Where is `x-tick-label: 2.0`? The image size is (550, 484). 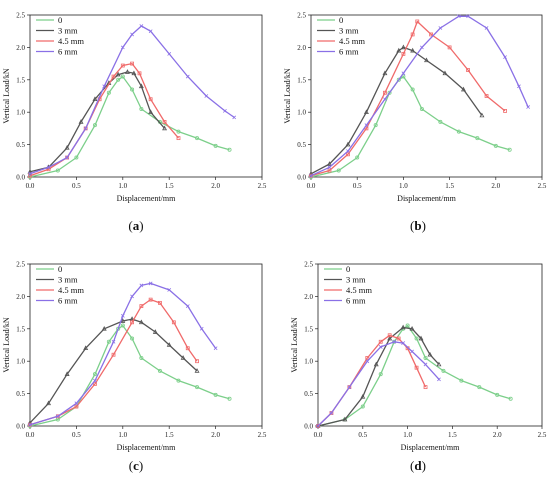
x-tick-label: 2.0 is located at coordinates (497, 435).